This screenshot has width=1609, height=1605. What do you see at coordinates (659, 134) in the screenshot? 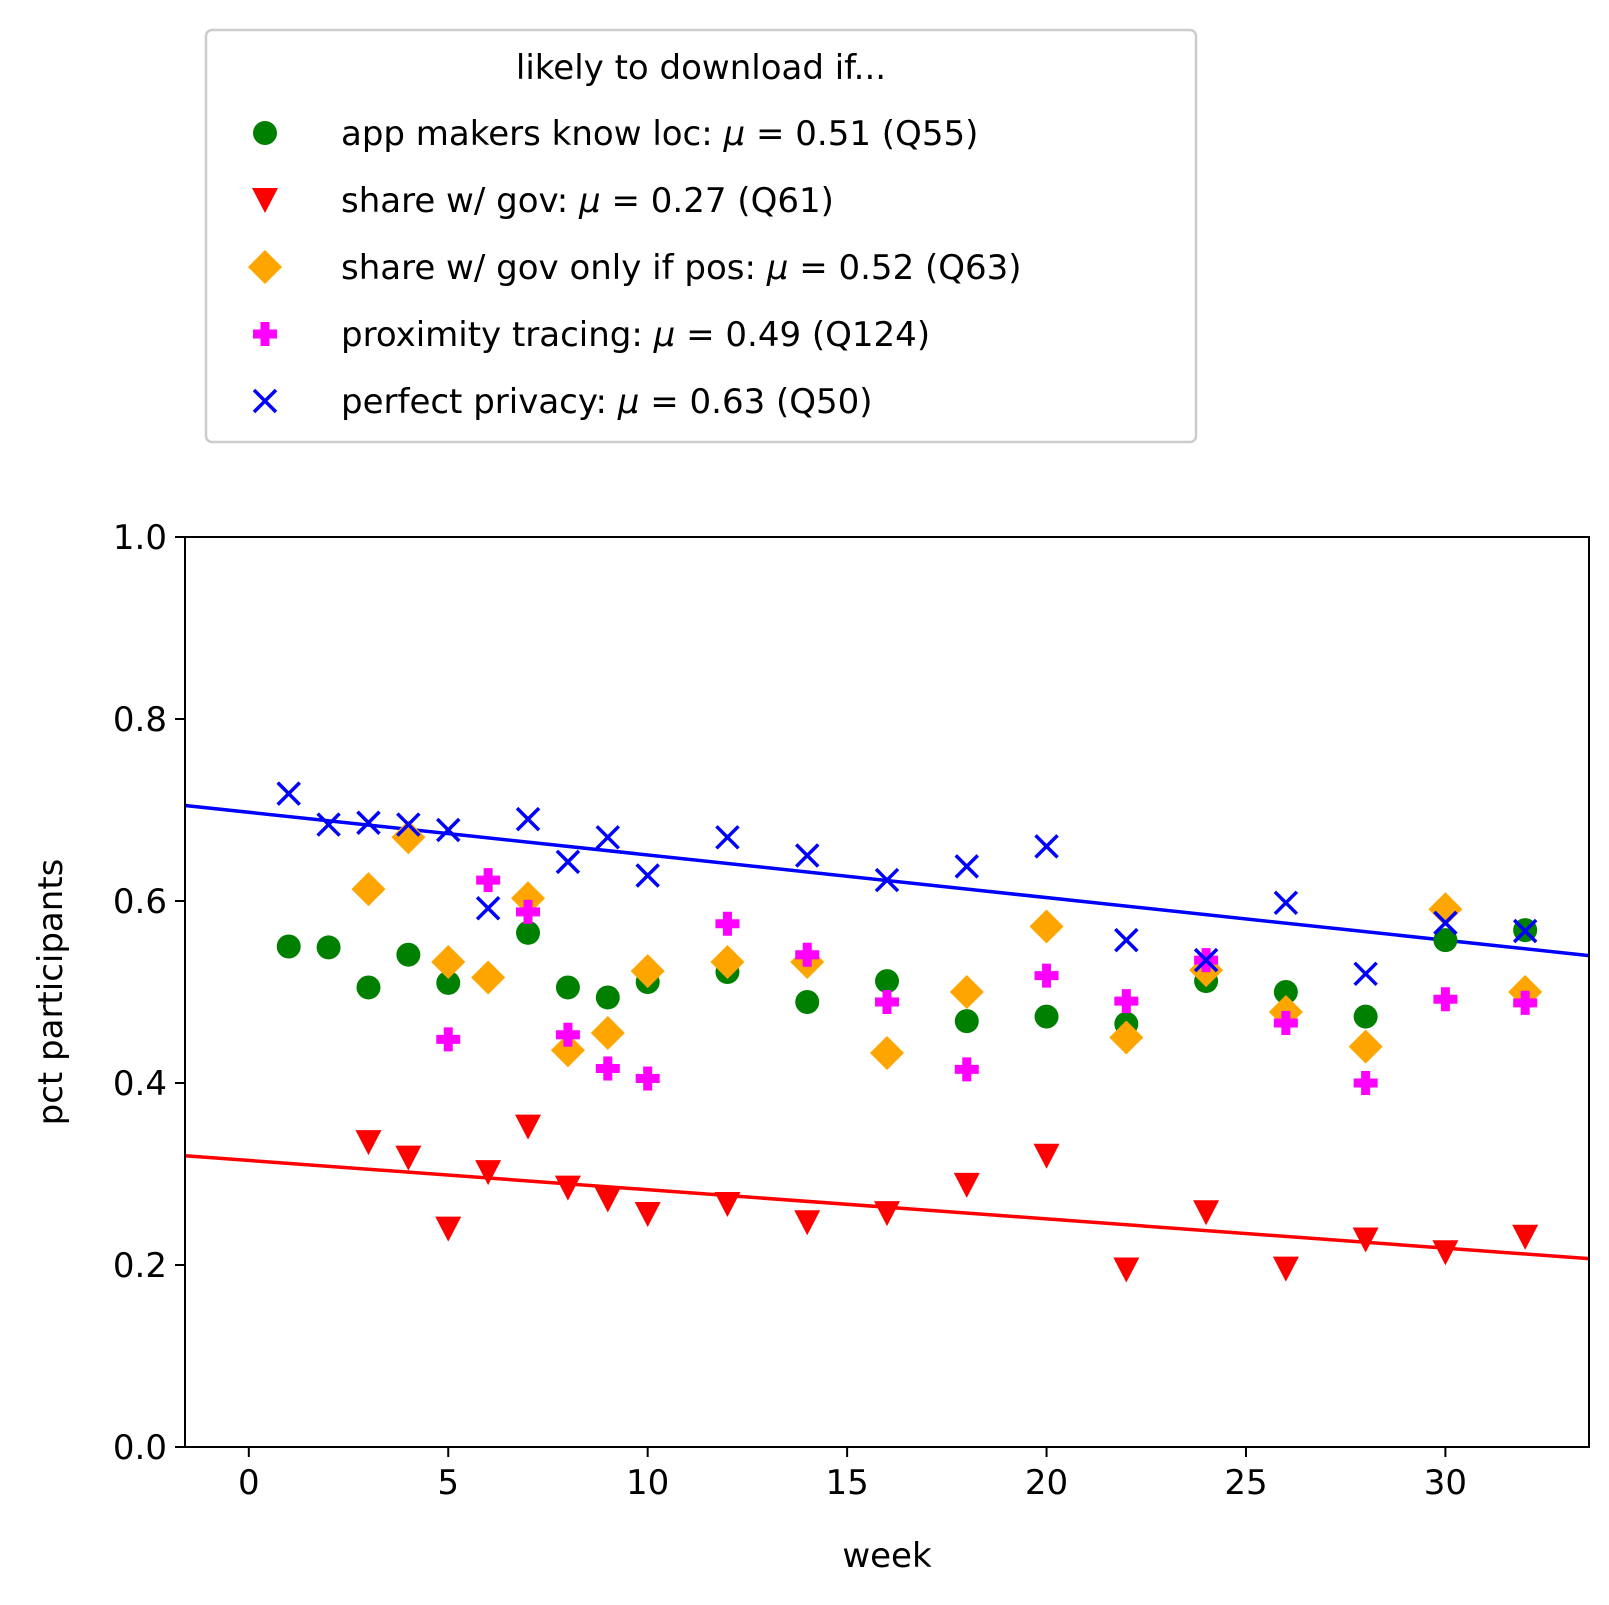
I see `legend-label: app makers know loc: μ = 0.51 (Q55)` at bounding box center [659, 134].